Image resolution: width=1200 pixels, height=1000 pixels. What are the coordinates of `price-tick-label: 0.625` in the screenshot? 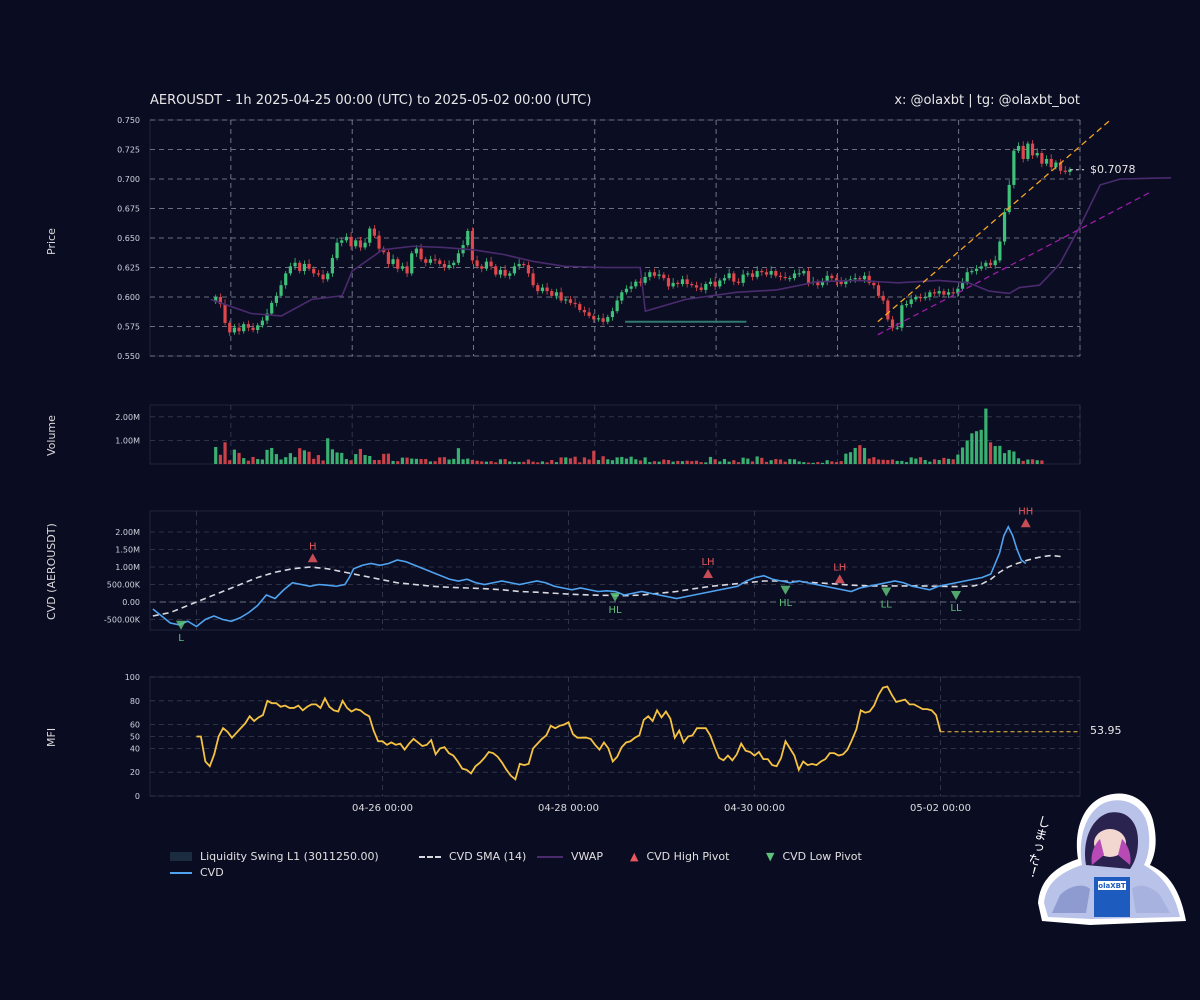 It's located at (128, 268).